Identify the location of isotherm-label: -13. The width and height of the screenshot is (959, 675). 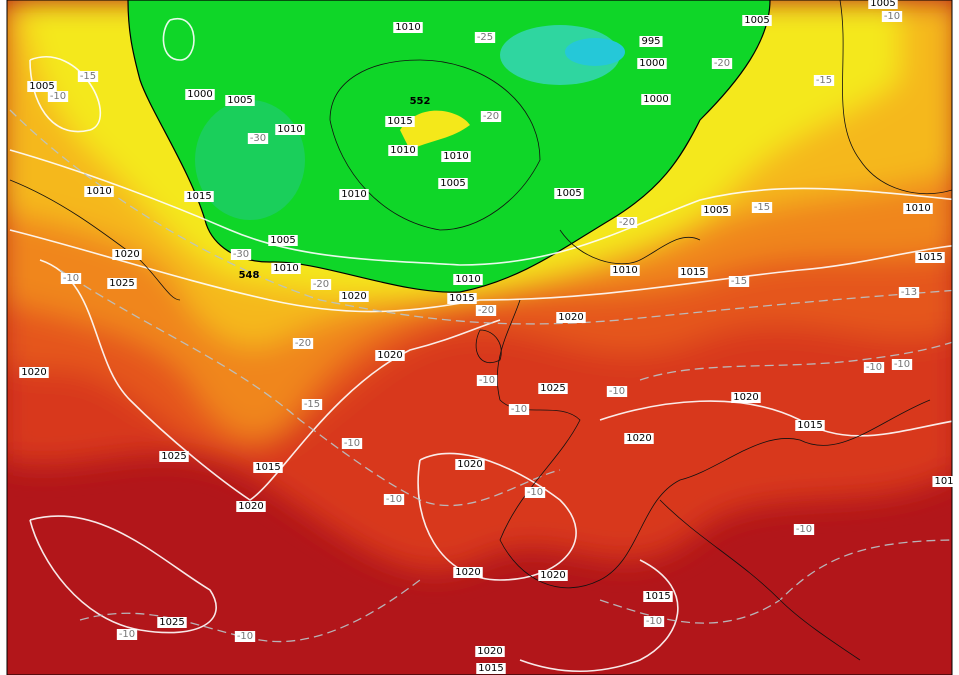
(909, 292).